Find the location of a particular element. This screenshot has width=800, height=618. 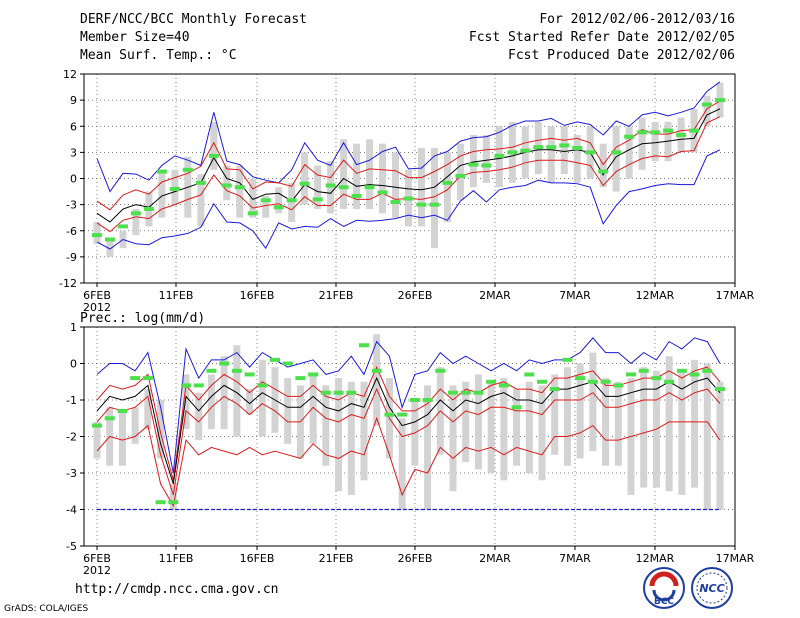

y-tick-label: -5 is located at coordinates (71, 546).